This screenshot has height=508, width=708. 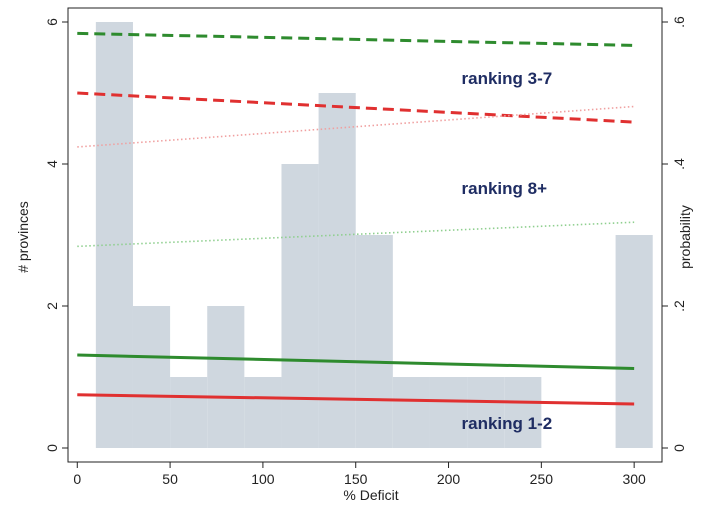 I want to click on x-tick: 100, so click(x=263, y=474).